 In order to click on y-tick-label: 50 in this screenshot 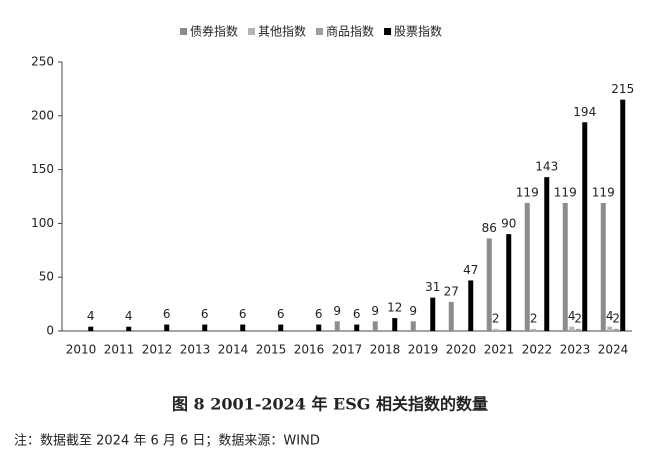, I will do `click(46, 277)`.